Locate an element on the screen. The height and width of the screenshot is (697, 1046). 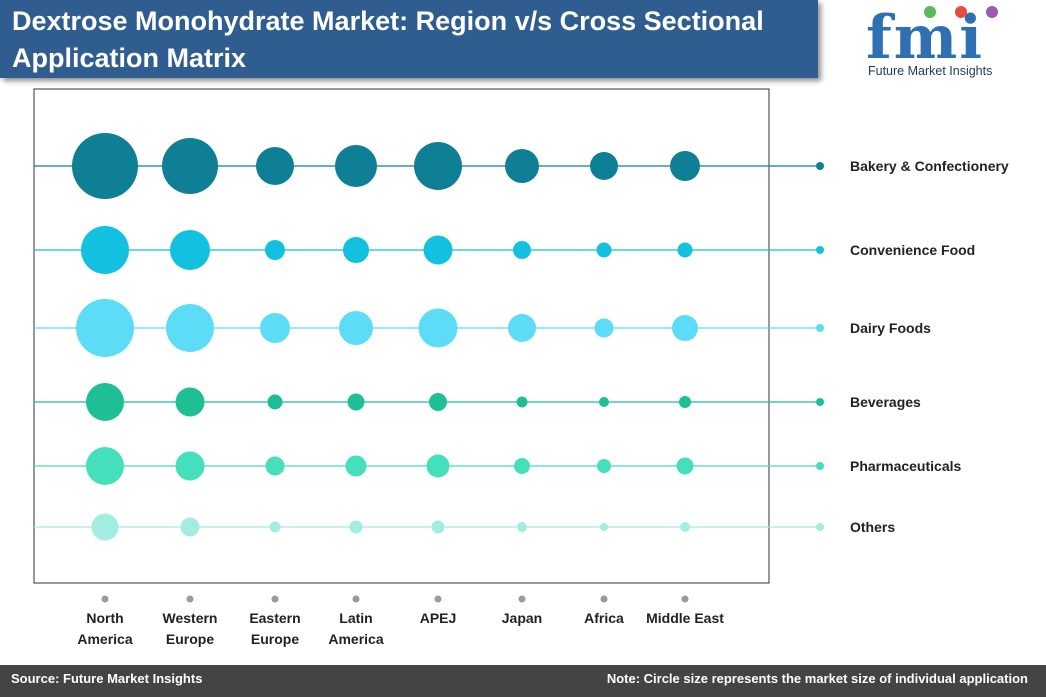
column-label: APEJ is located at coordinates (438, 618).